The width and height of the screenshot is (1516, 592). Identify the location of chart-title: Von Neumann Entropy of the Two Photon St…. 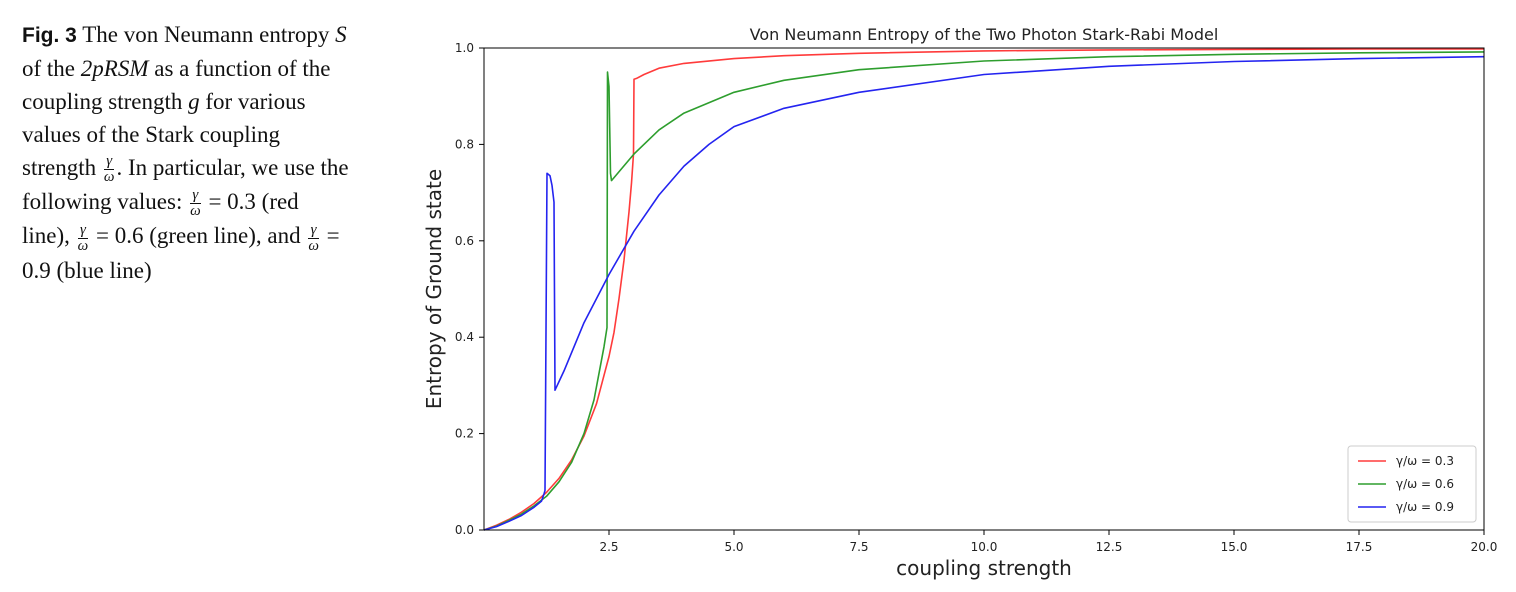
(984, 34).